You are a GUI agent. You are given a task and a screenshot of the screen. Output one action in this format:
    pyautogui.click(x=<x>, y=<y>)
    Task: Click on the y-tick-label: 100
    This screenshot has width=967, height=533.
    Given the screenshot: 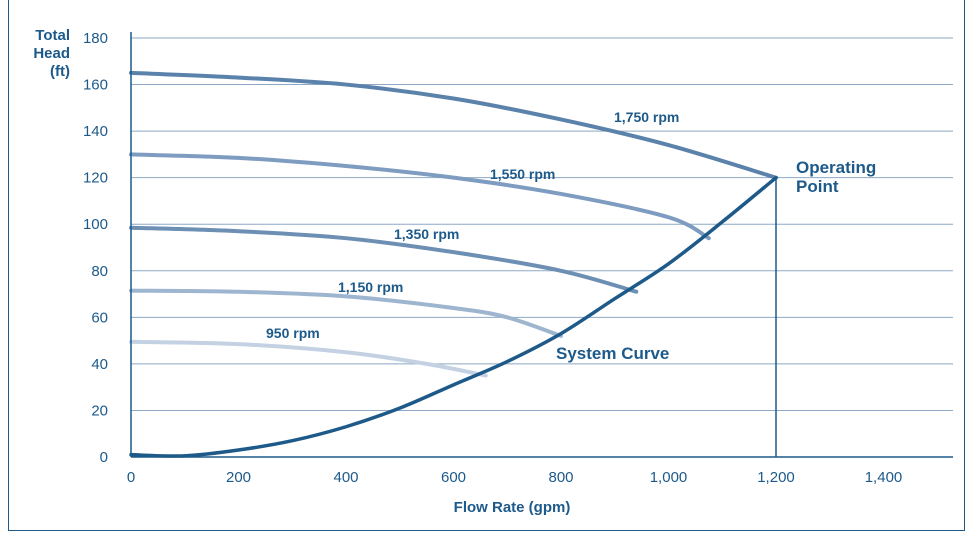 What is the action you would take?
    pyautogui.click(x=95, y=224)
    